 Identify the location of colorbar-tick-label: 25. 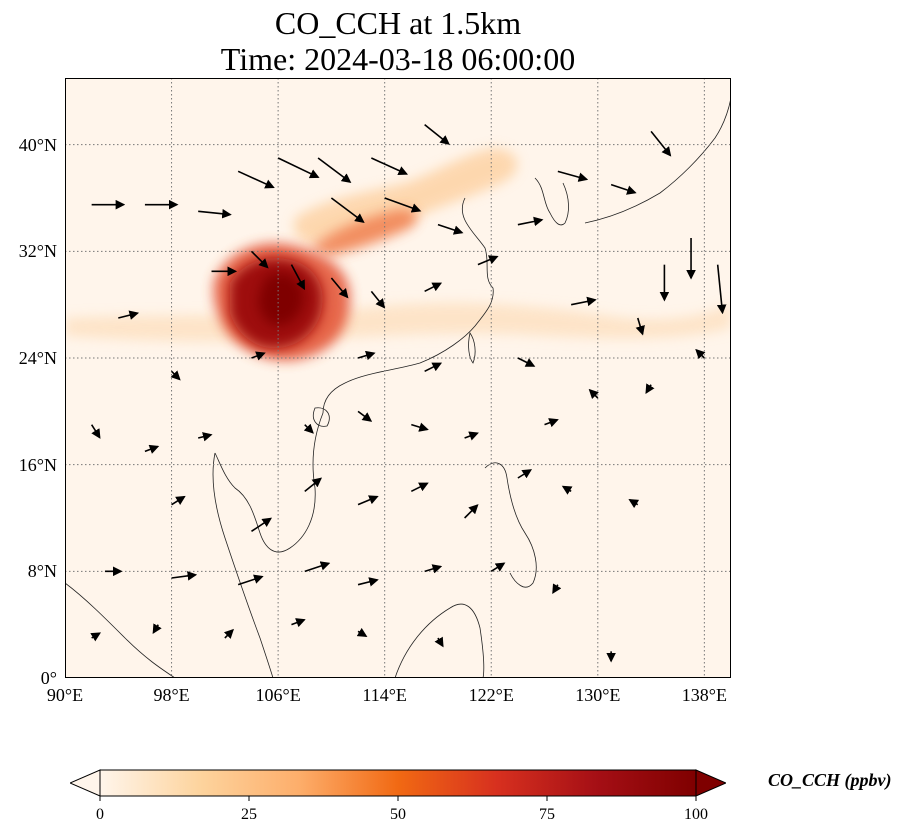
(249, 814).